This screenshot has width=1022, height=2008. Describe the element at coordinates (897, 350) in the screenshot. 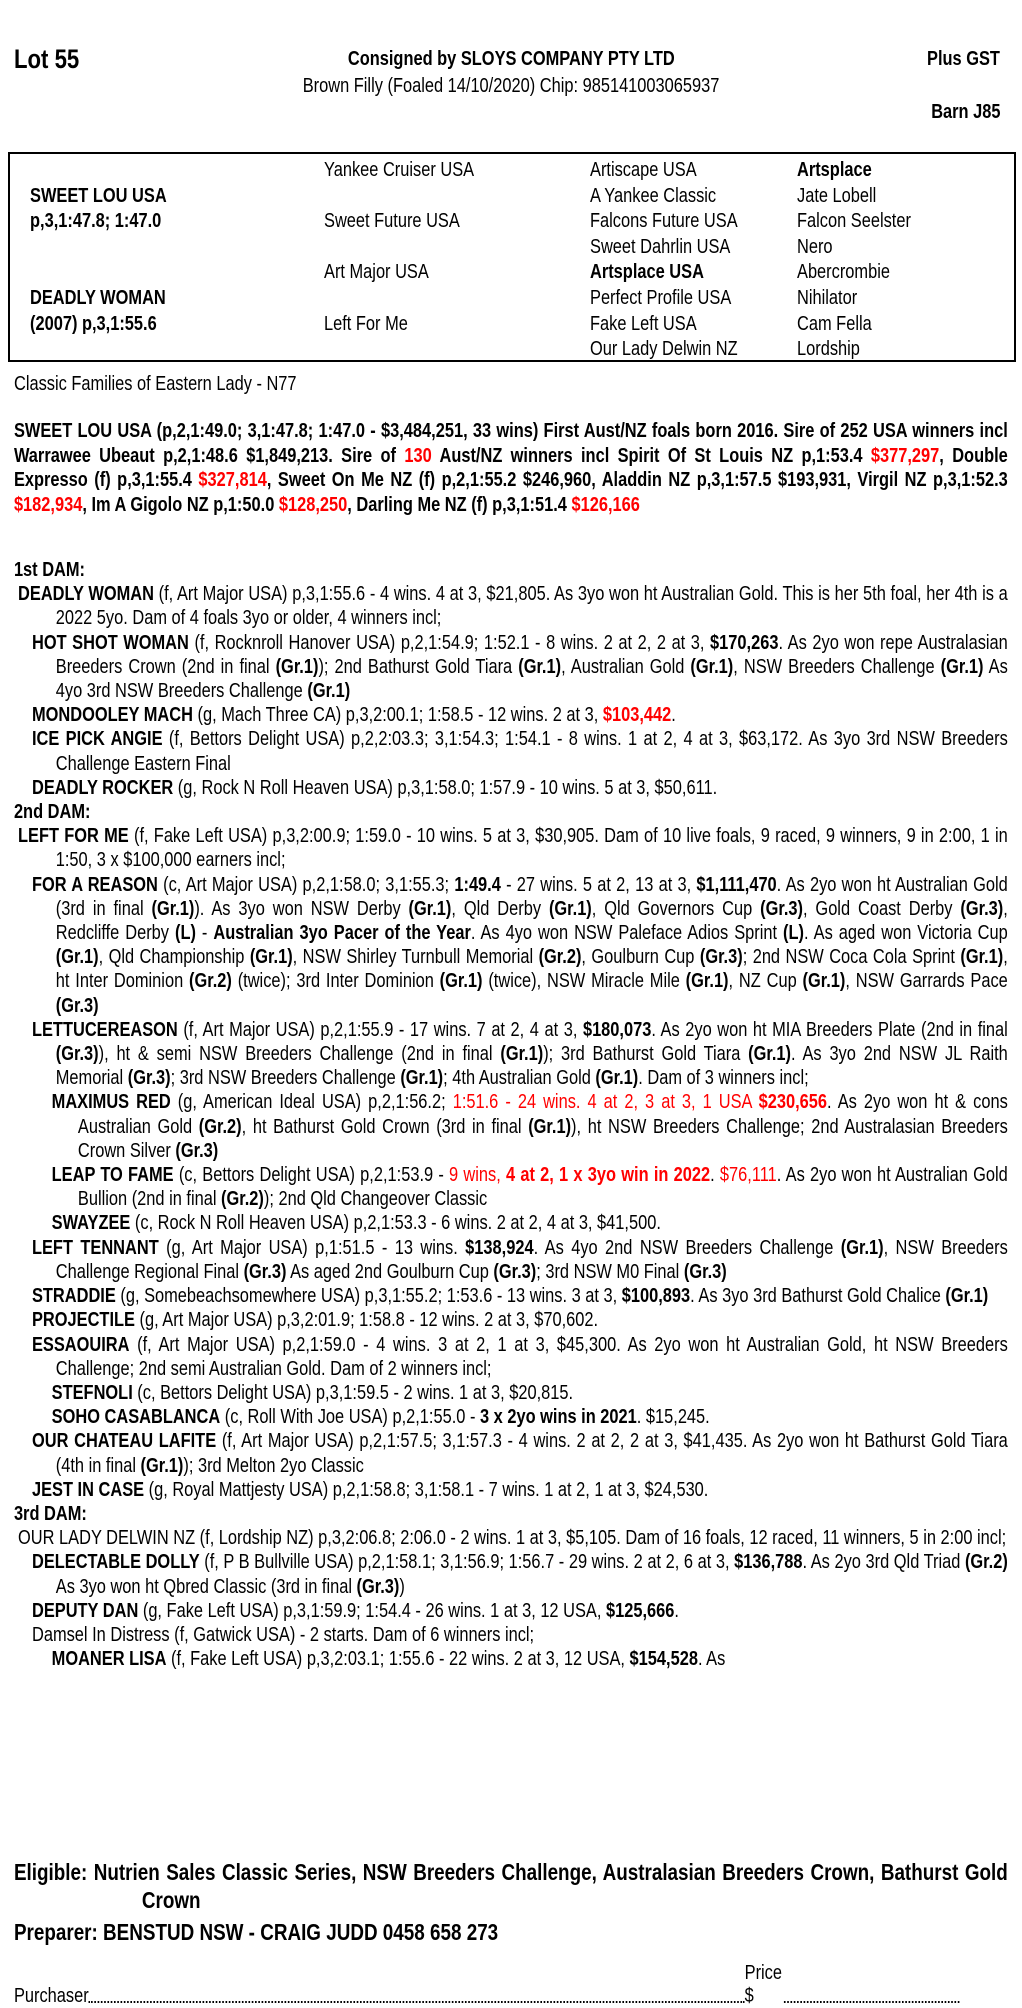

I see `great-great-grandparent: Lordship` at that location.